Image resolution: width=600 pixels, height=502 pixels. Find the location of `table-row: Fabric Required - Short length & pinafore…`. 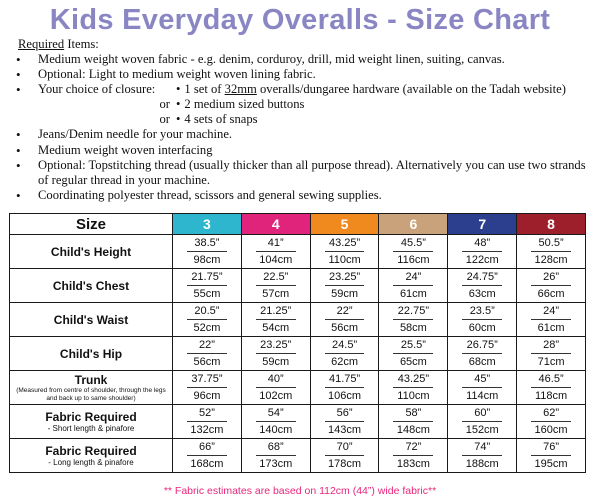

table-row: Fabric Required - Short length & pinafore… is located at coordinates (297, 421).